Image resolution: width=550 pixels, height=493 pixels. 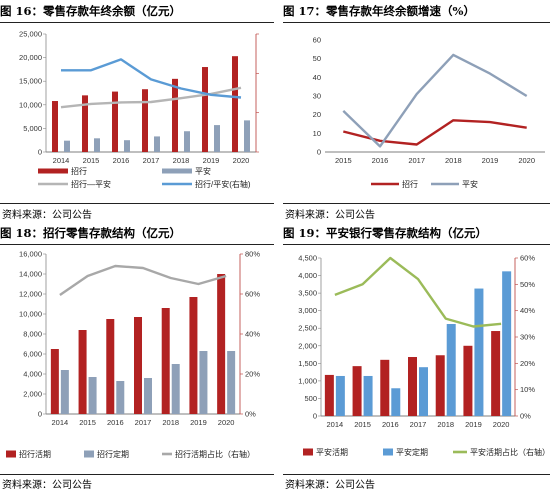 What do you see at coordinates (435, 132) in the screenshot?
I see `line-series-招行` at bounding box center [435, 132].